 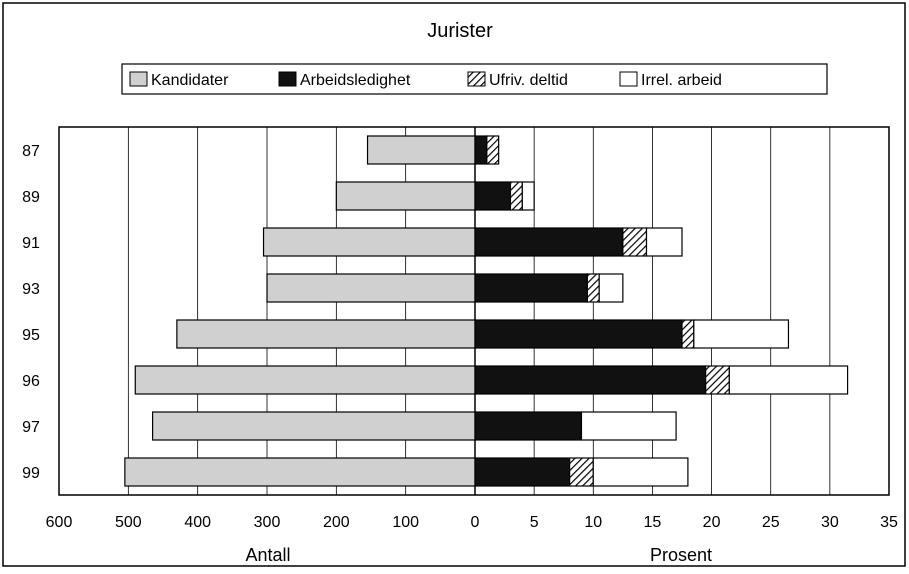 I want to click on category-label: 87, so click(x=31, y=151).